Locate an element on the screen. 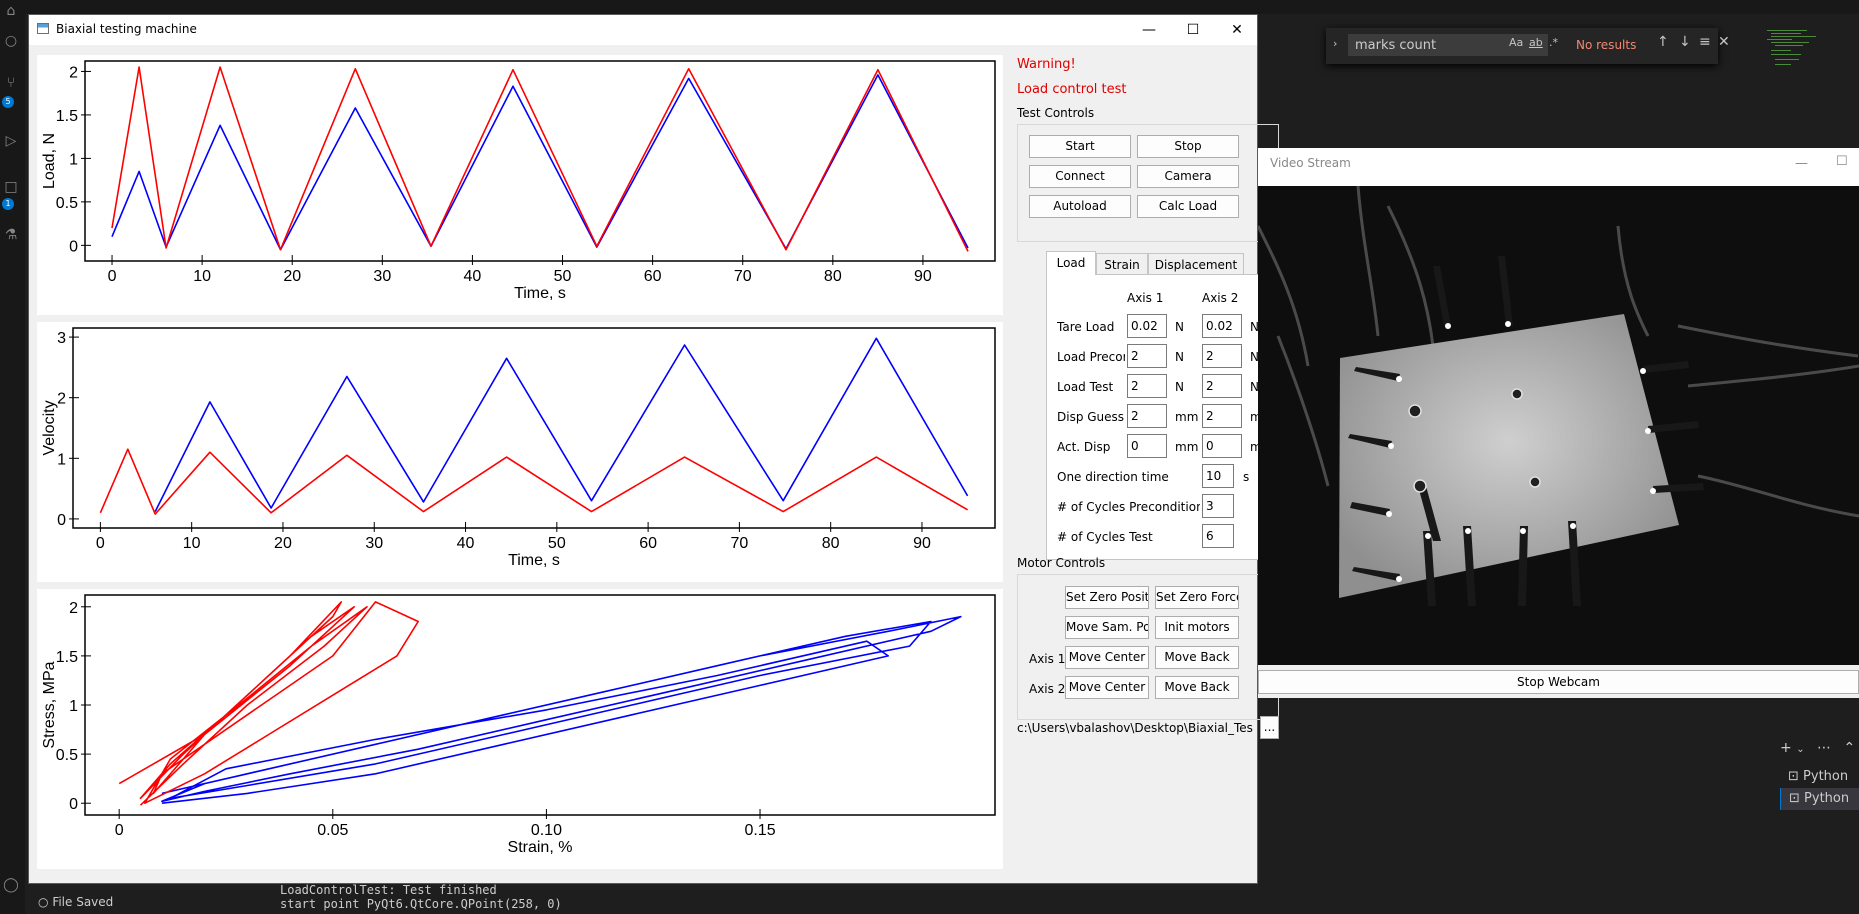 The height and width of the screenshot is (914, 1859). next-match-icon: ↓ is located at coordinates (1685, 42).